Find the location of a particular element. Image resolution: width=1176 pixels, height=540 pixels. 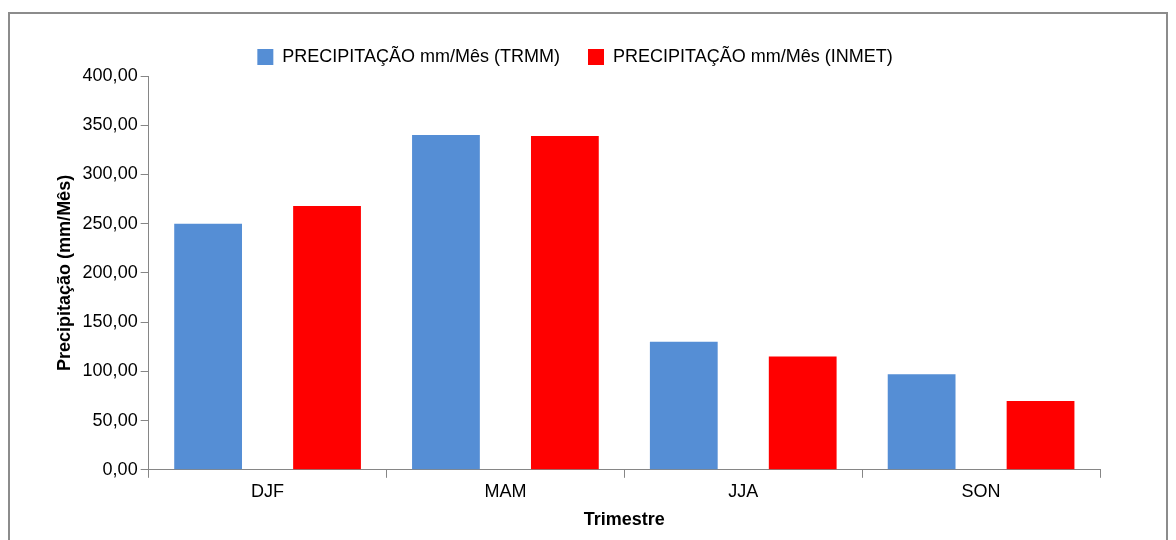

legend-label: PRECIPITAÇÃO mm/Mês (INMET) is located at coordinates (752, 55).